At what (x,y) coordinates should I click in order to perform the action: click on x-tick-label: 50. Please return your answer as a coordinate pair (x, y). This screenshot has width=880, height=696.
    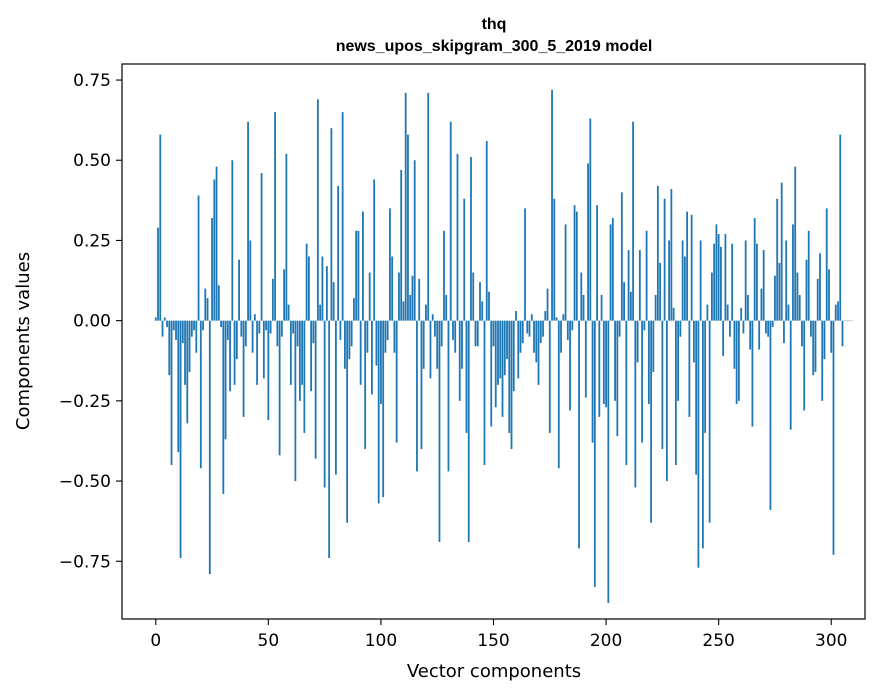
    Looking at the image, I should click on (269, 641).